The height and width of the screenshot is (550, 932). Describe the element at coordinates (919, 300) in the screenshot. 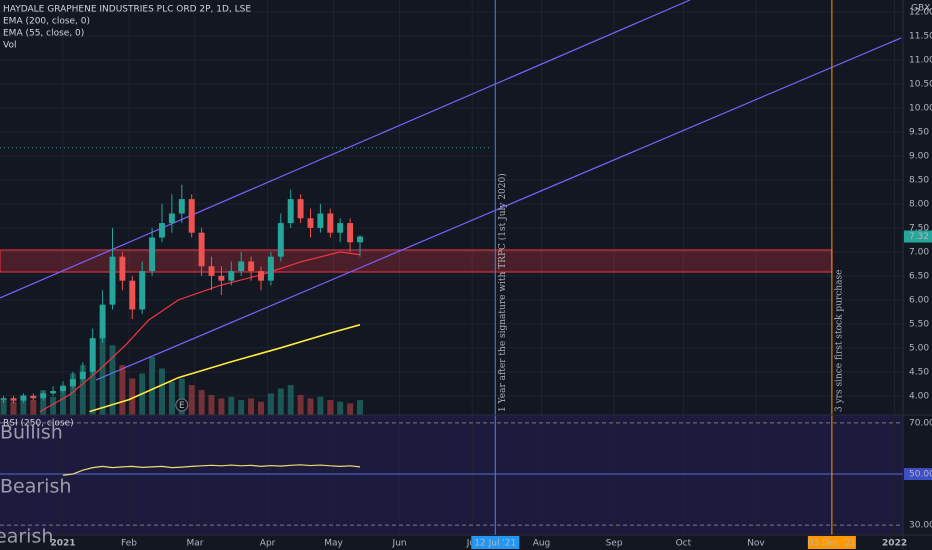

I see `y-tick-label: 6.00` at that location.